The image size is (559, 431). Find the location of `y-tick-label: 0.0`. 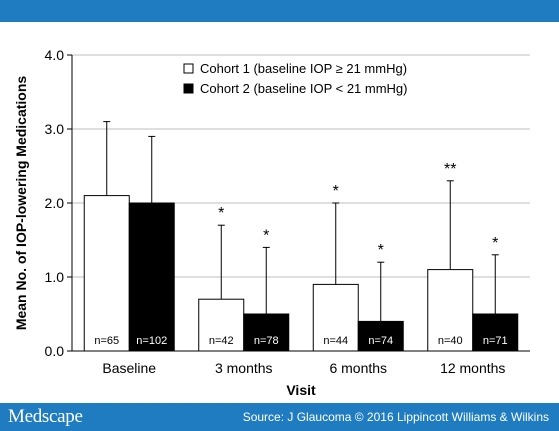

y-tick-label: 0.0 is located at coordinates (55, 351).